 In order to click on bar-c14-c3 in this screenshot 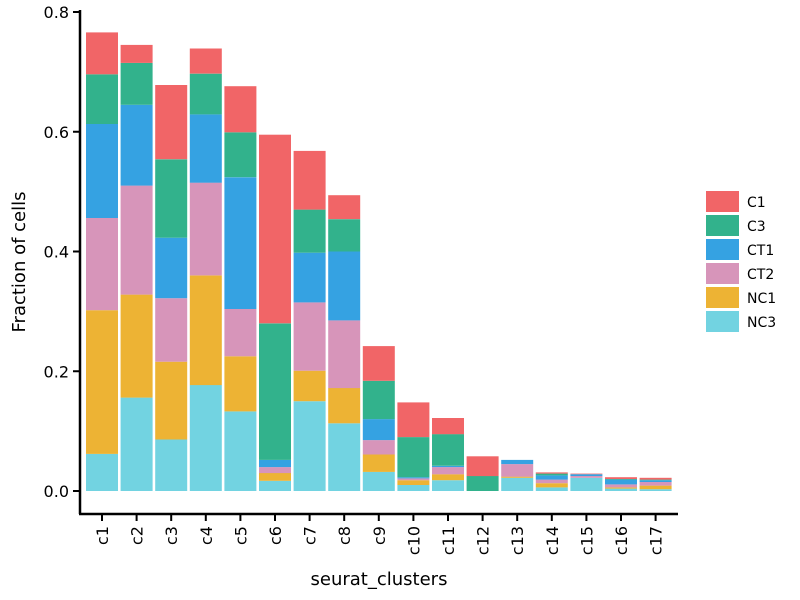, I will do `click(551, 474)`.